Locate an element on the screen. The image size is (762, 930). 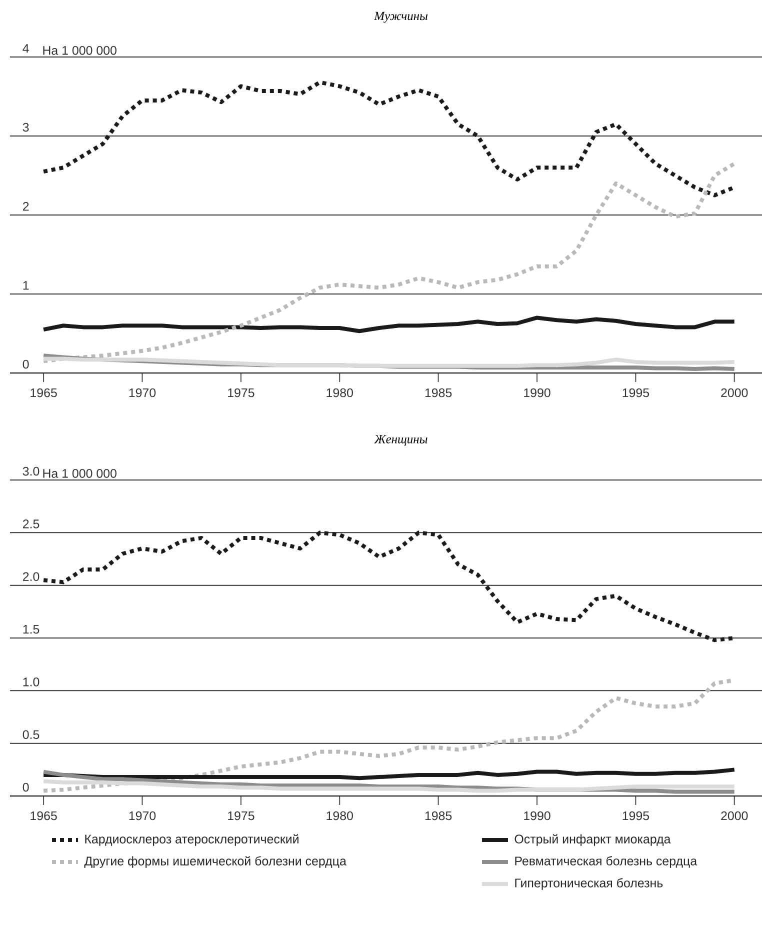
y-tick-label: 4 is located at coordinates (25, 48).